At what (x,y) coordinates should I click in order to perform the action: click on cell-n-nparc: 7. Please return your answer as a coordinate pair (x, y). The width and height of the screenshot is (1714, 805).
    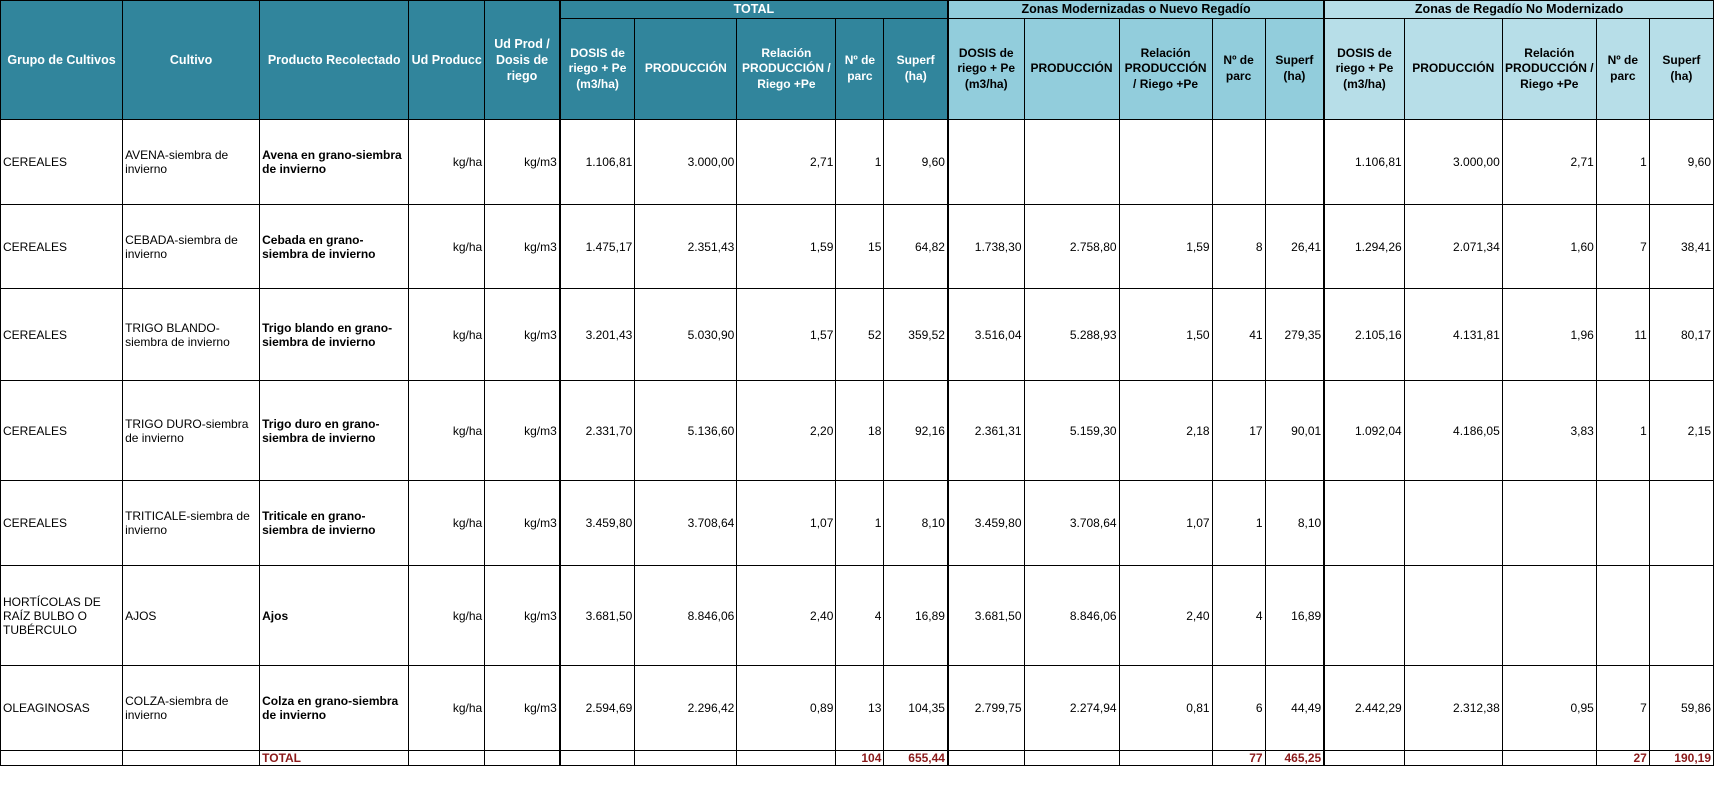
    Looking at the image, I should click on (1622, 246).